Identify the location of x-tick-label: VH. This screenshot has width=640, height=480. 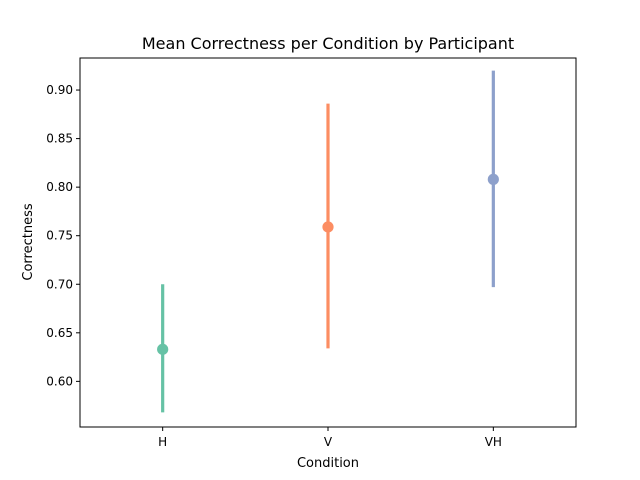
(493, 442).